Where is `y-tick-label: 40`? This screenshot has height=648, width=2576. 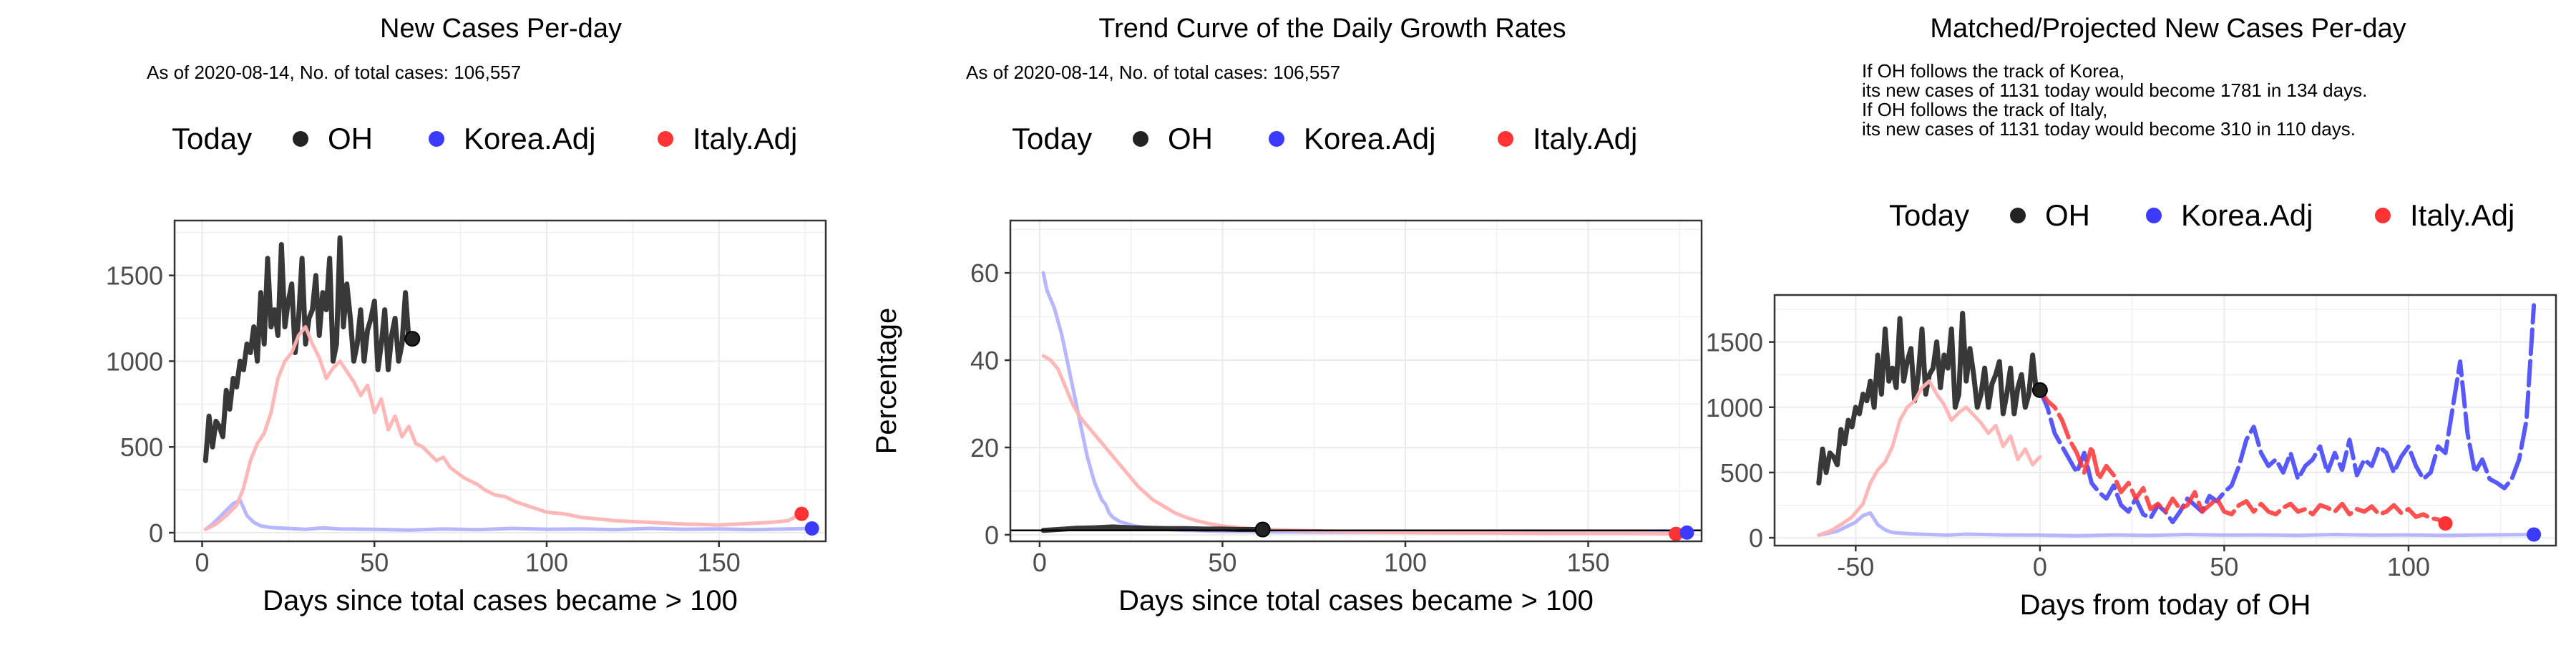
y-tick-label: 40 is located at coordinates (984, 361).